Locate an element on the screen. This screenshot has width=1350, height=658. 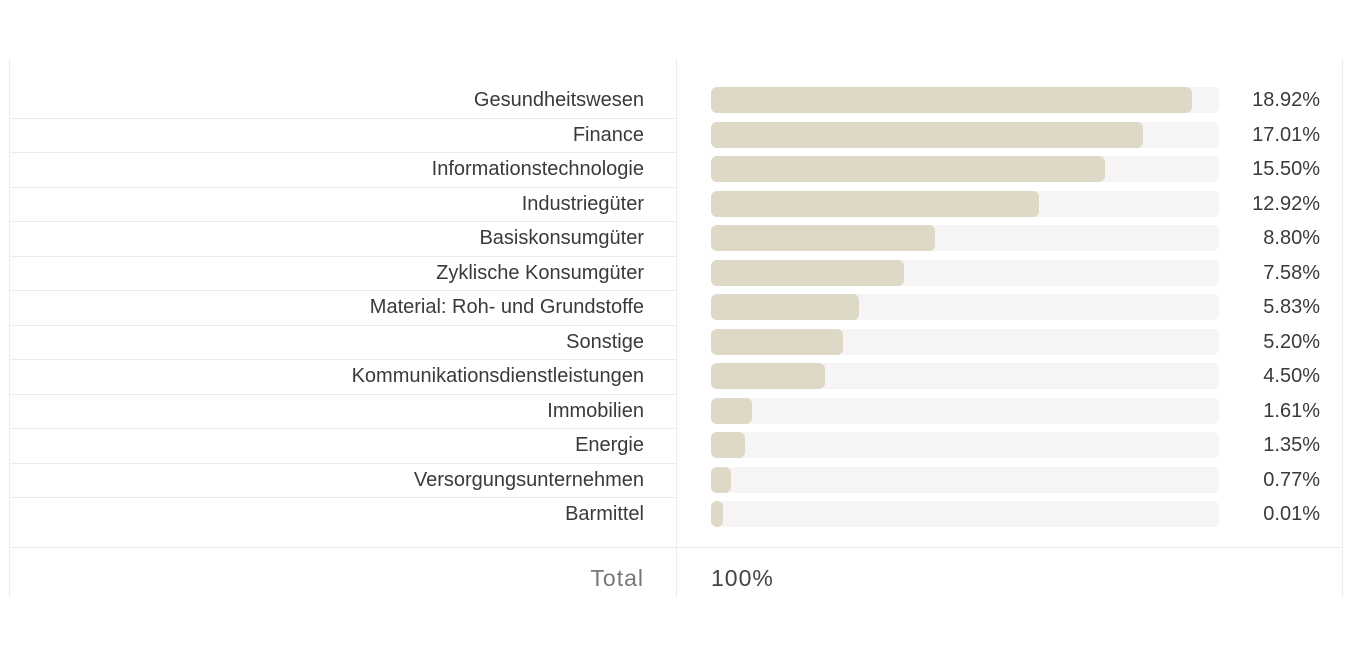
value-label: 15.50% is located at coordinates (1286, 169).